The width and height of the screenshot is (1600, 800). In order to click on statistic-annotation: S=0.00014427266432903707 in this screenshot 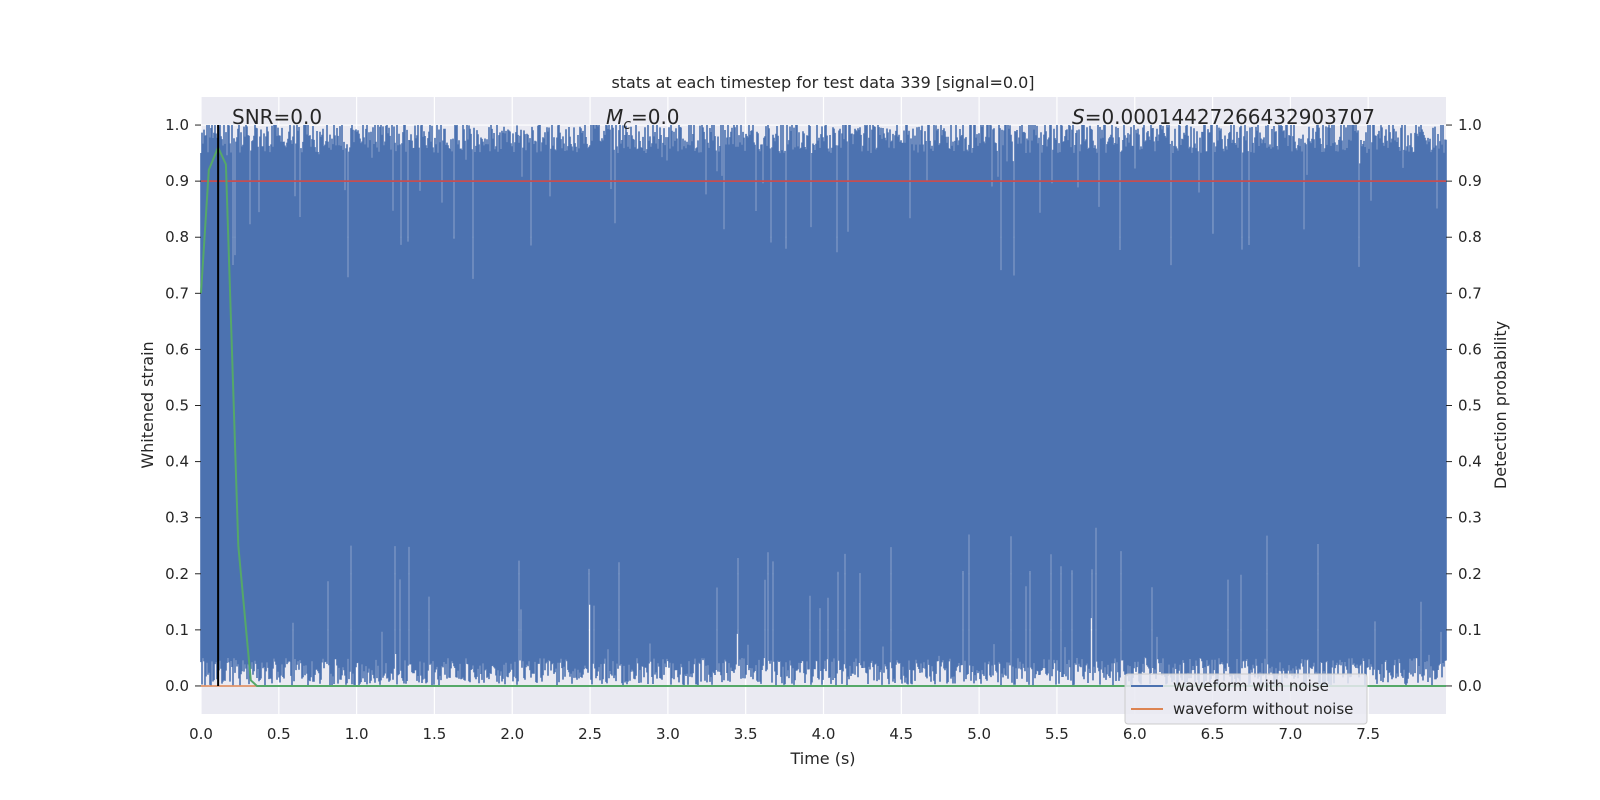, I will do `click(1223, 117)`.